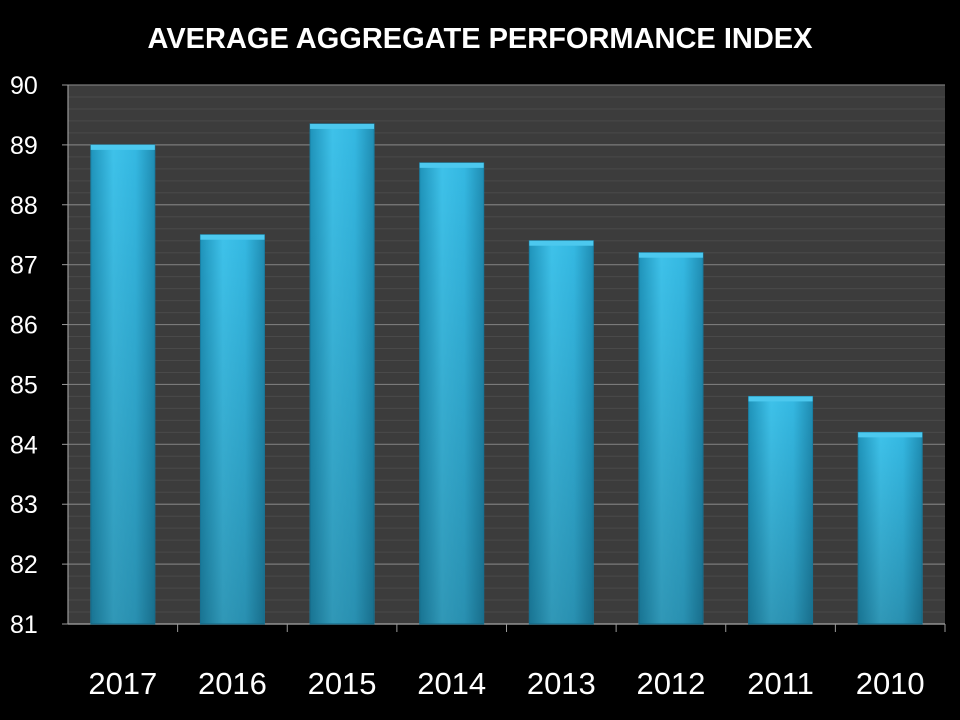  What do you see at coordinates (342, 683) in the screenshot?
I see `x-tick-label: 2015` at bounding box center [342, 683].